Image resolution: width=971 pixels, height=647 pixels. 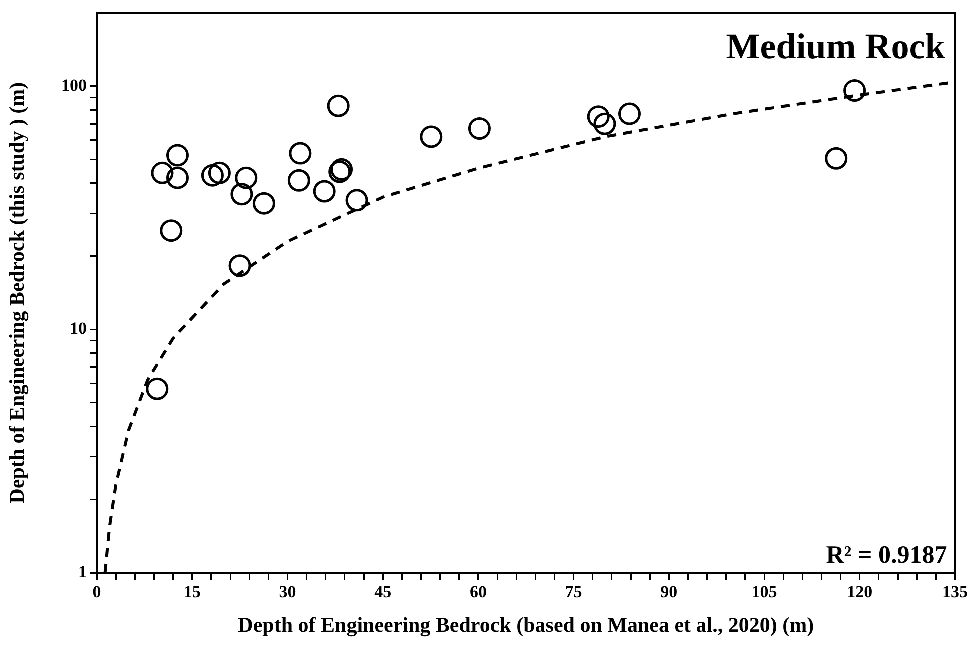 What do you see at coordinates (526, 624) in the screenshot?
I see `x-axis-title: Depth of Engineering Bedrock (based on Manea et al., 2020) (m)` at bounding box center [526, 624].